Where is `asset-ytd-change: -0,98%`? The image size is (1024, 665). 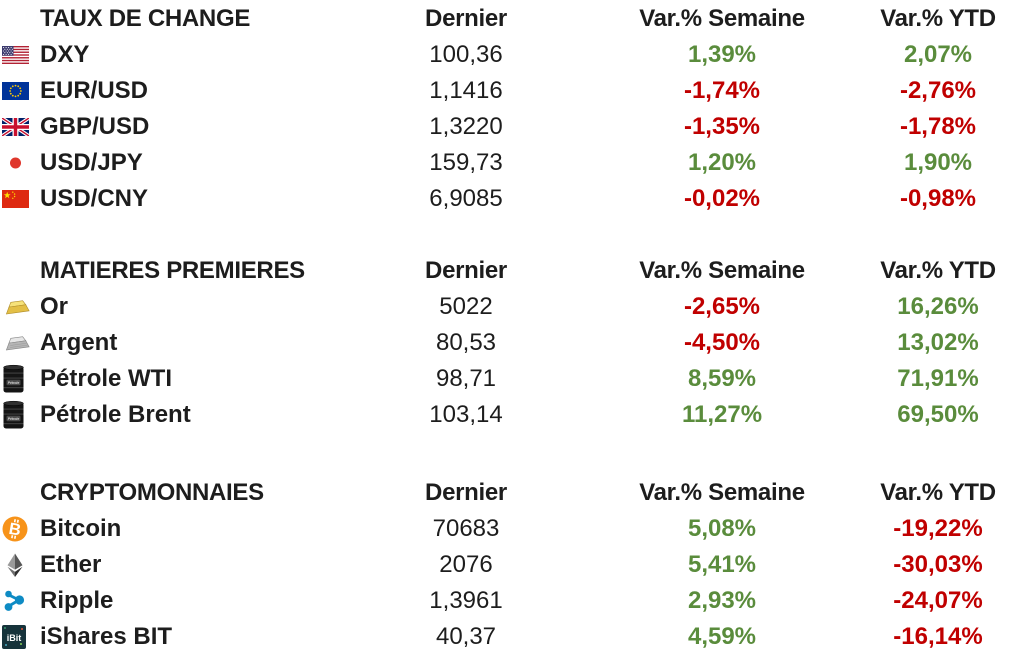
asset-ytd-change: -0,98% is located at coordinates (938, 198).